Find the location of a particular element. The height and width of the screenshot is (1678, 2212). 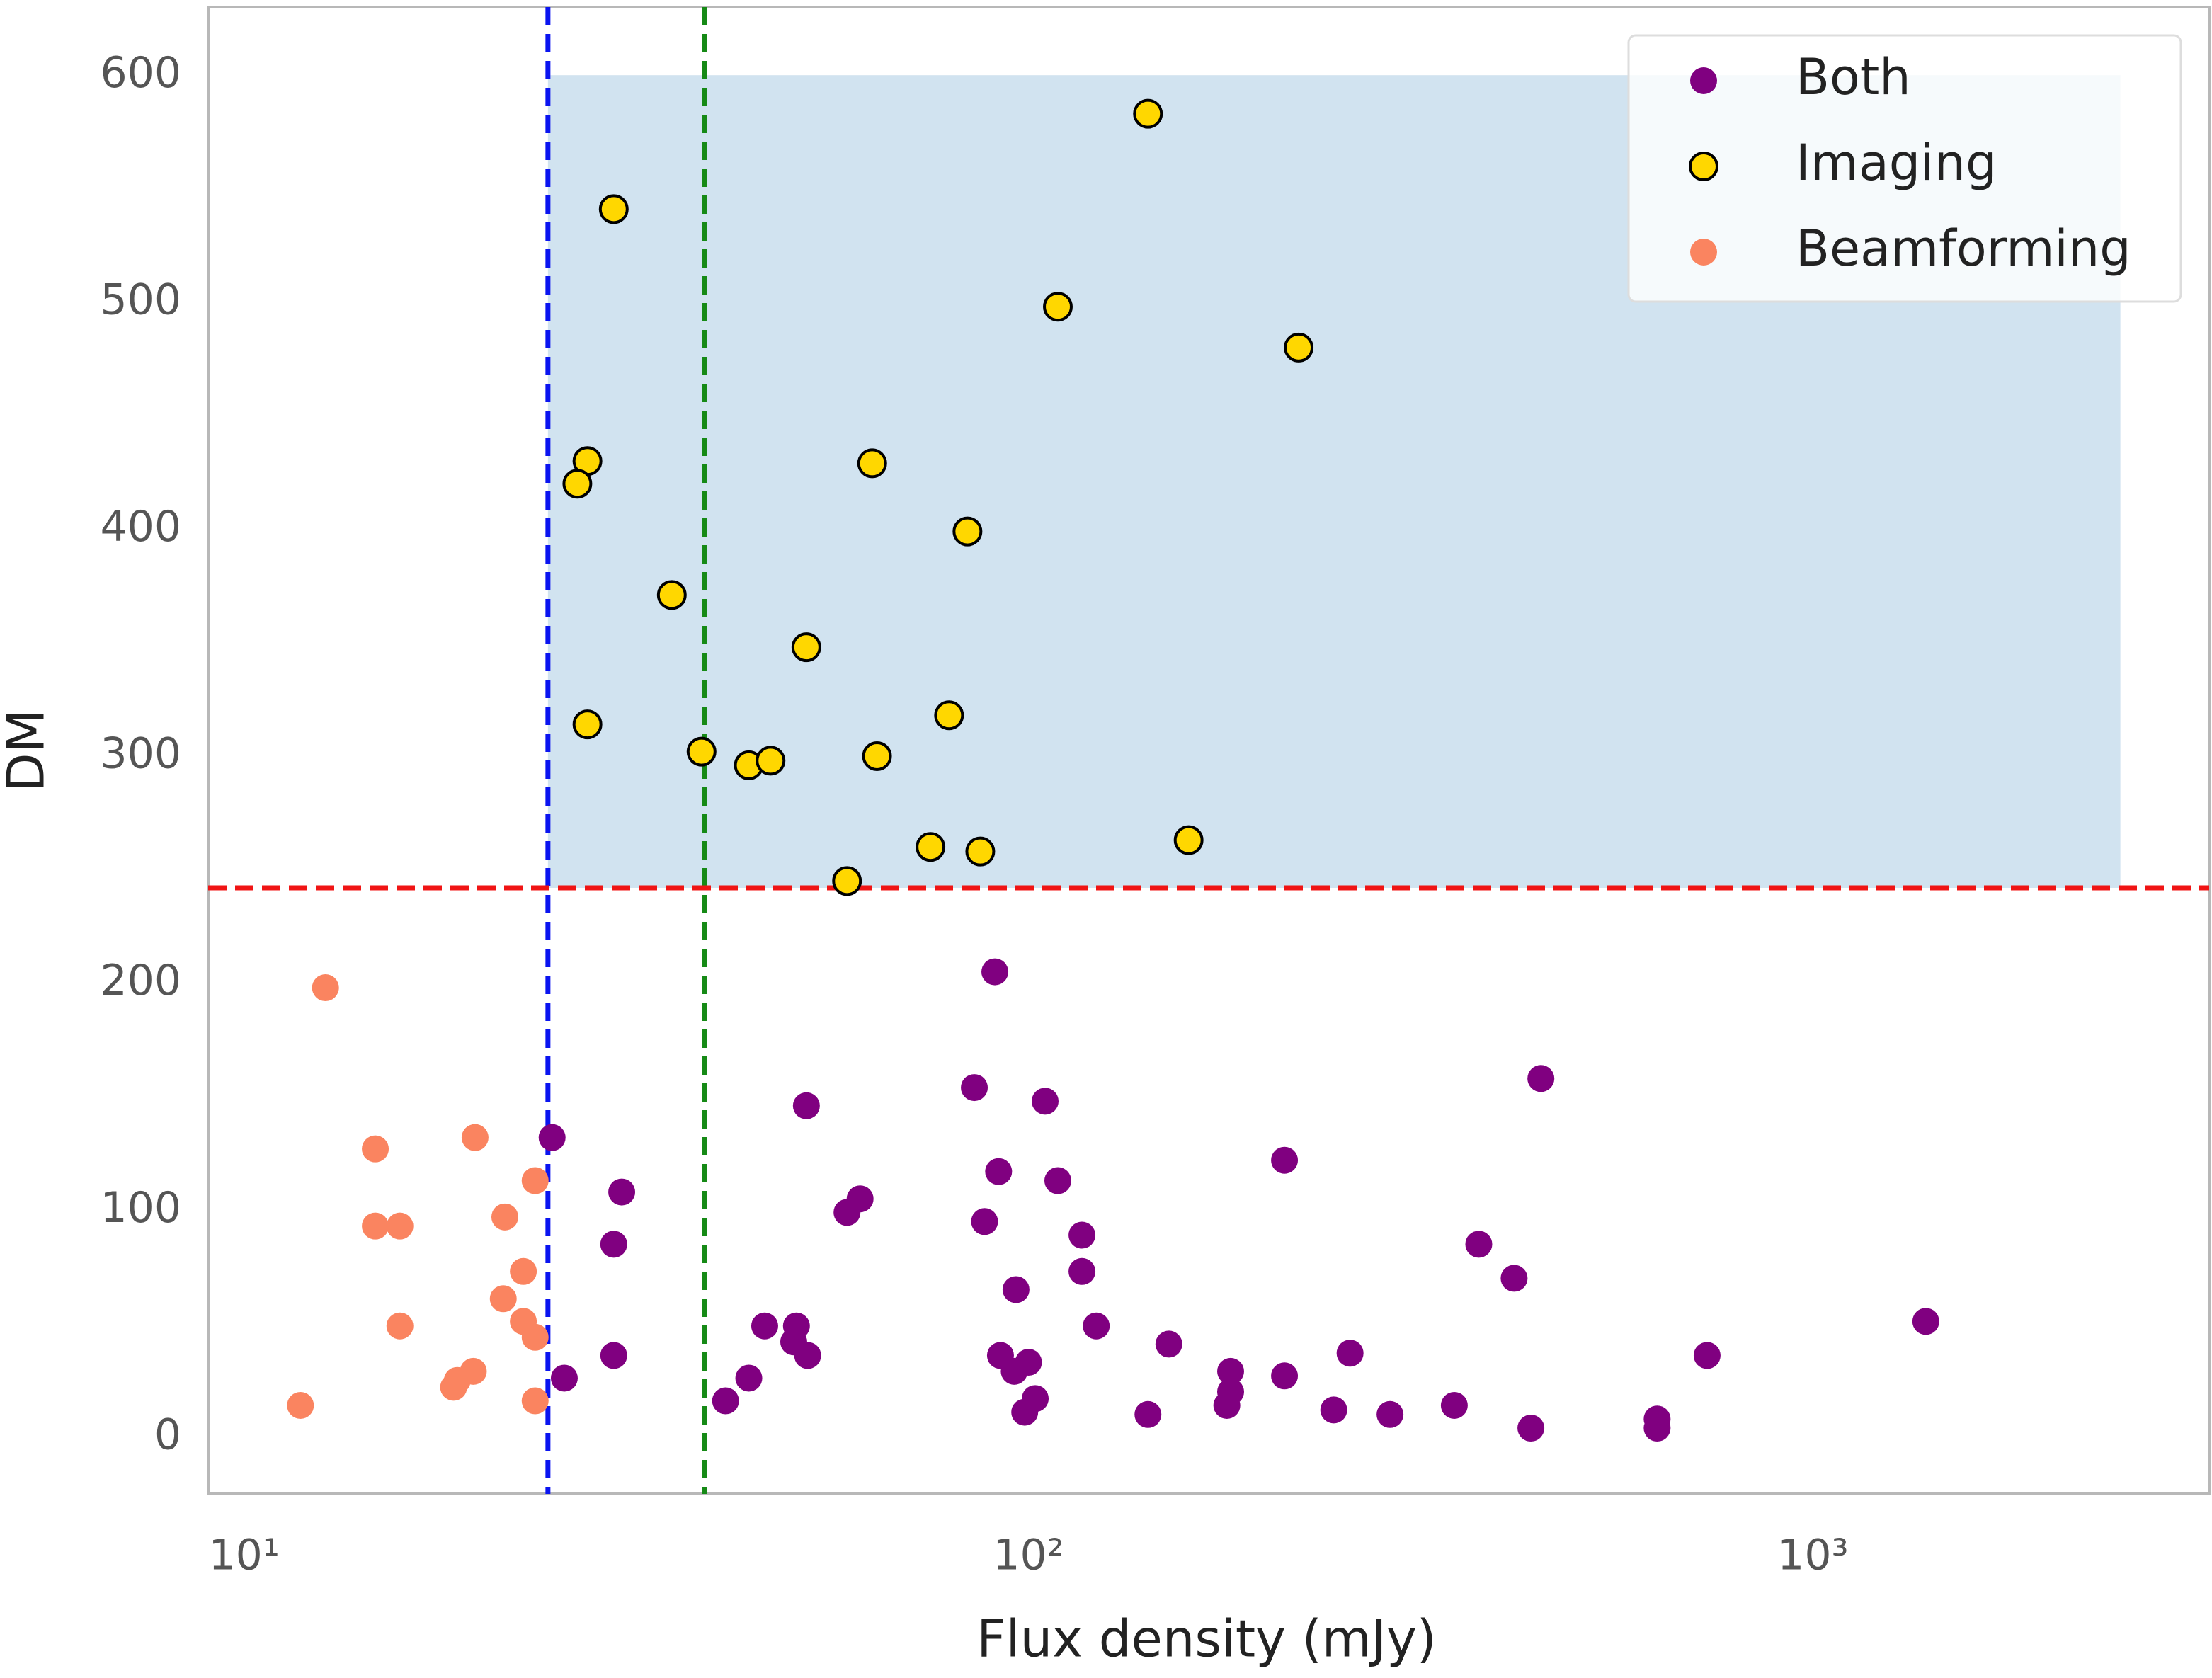

y-tick-label: 100 is located at coordinates (141, 1208).